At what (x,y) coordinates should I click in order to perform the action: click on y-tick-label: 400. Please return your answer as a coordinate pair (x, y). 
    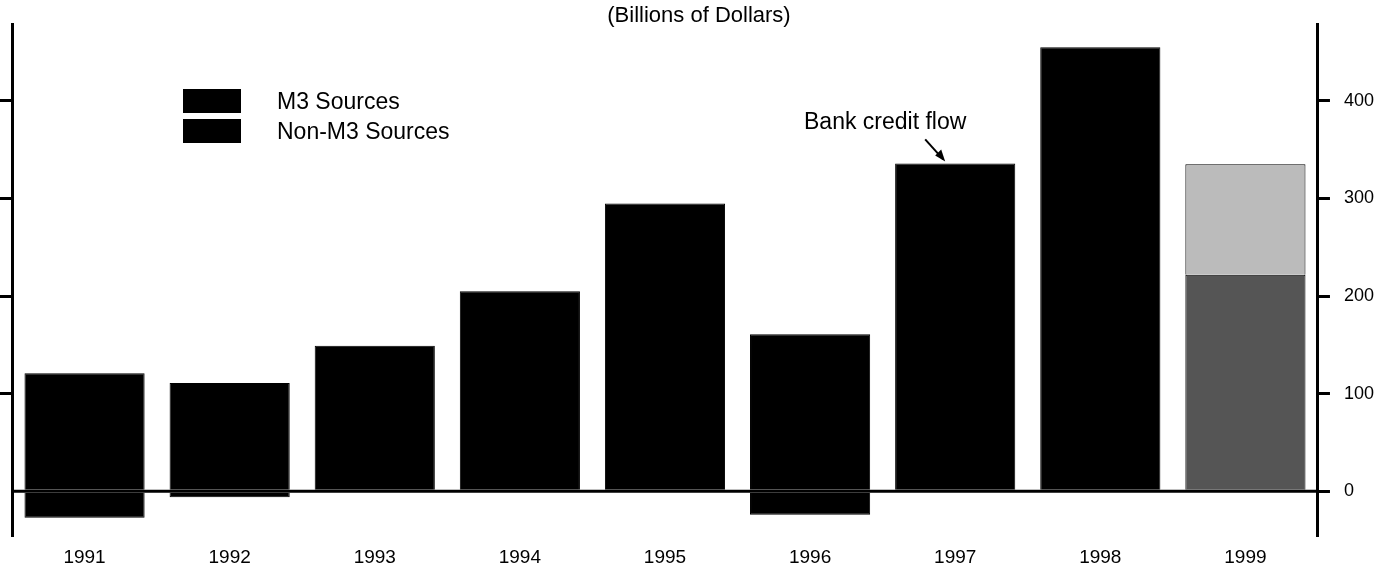
    Looking at the image, I should click on (1359, 99).